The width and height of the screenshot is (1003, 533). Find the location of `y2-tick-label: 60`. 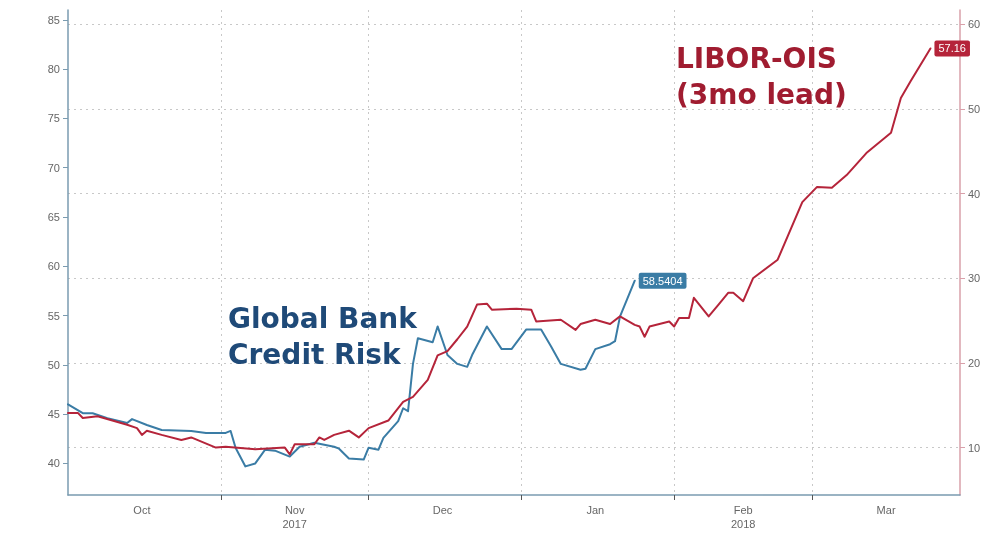

y2-tick-label: 60 is located at coordinates (974, 24).